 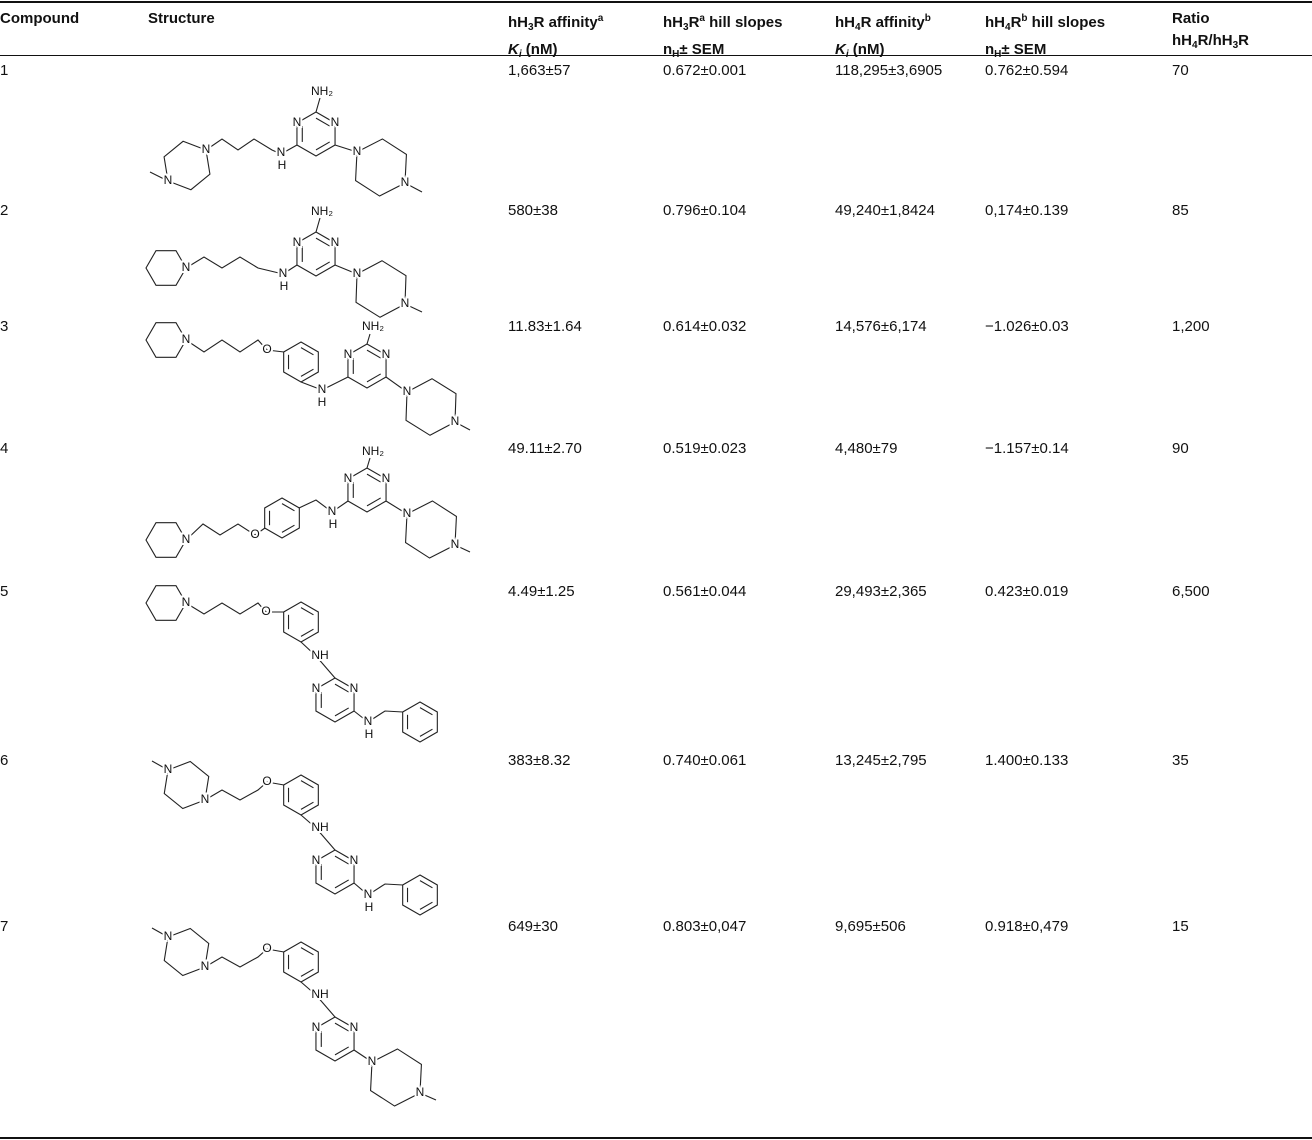 I want to click on atom-label: NH, so click(x=319, y=994).